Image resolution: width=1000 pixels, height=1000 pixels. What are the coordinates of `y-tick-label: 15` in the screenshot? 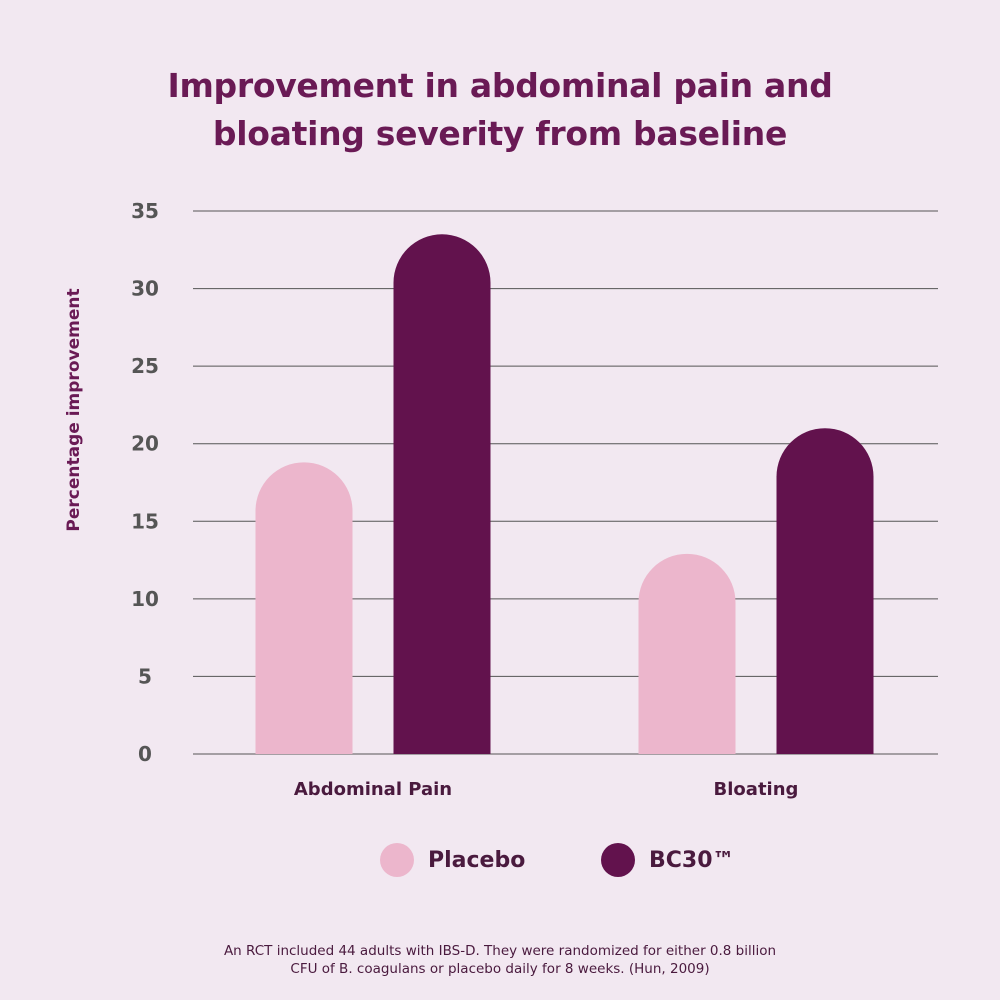 It's located at (145, 521).